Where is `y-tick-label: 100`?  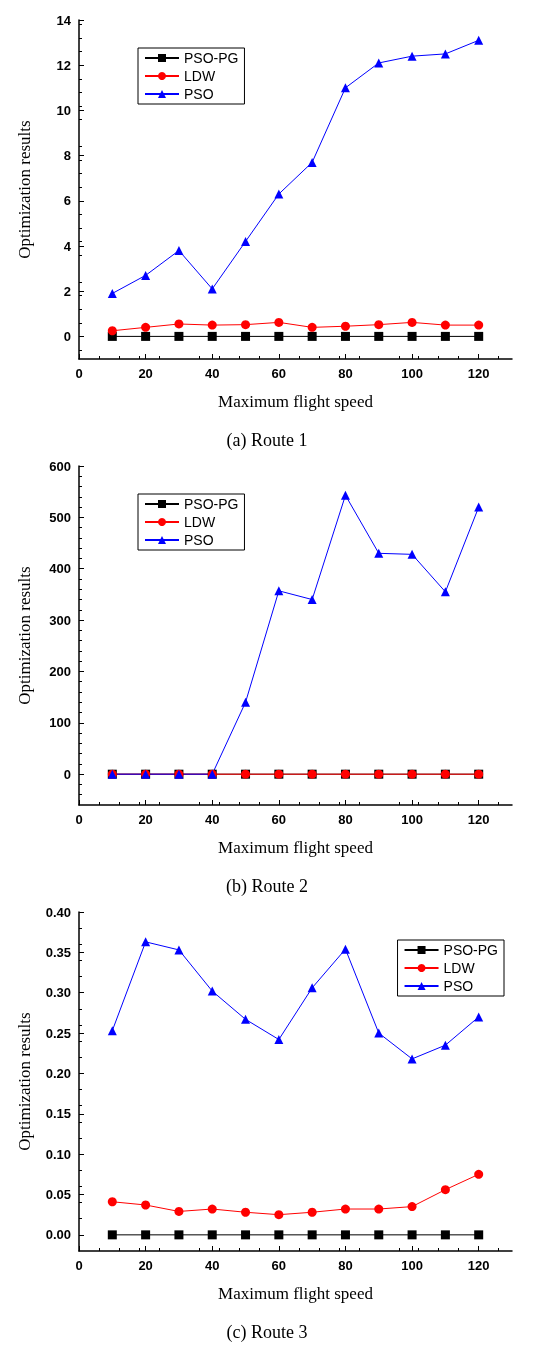 y-tick-label: 100 is located at coordinates (60, 723).